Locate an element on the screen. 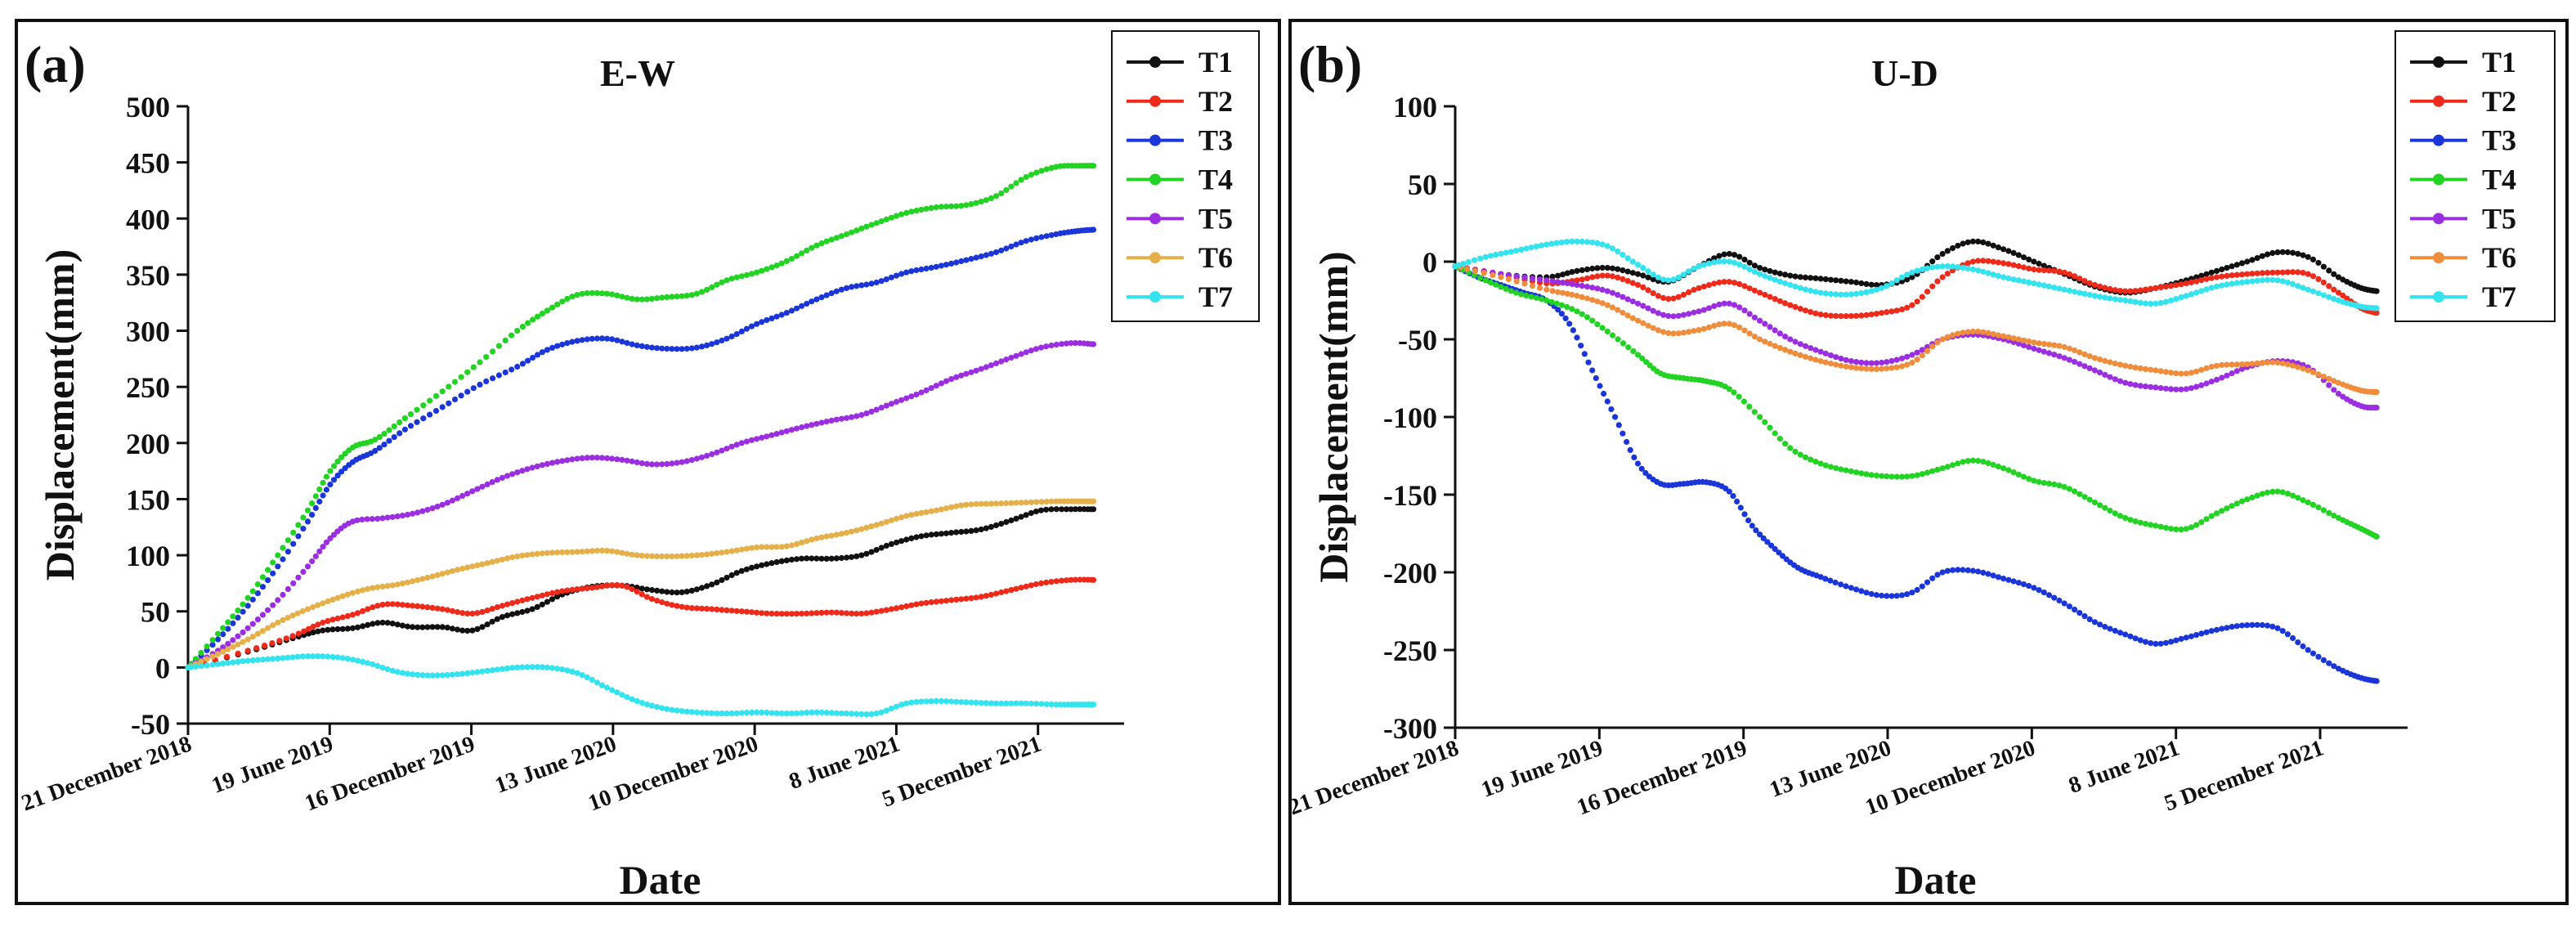 The height and width of the screenshot is (928, 2576). panel-label: (a) is located at coordinates (55, 64).